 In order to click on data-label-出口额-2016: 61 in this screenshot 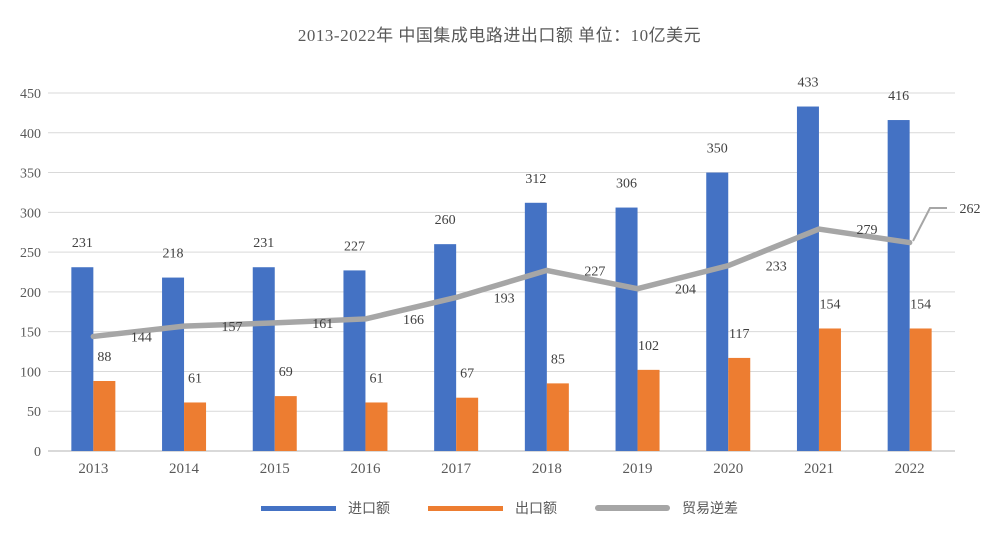, I will do `click(376, 378)`.